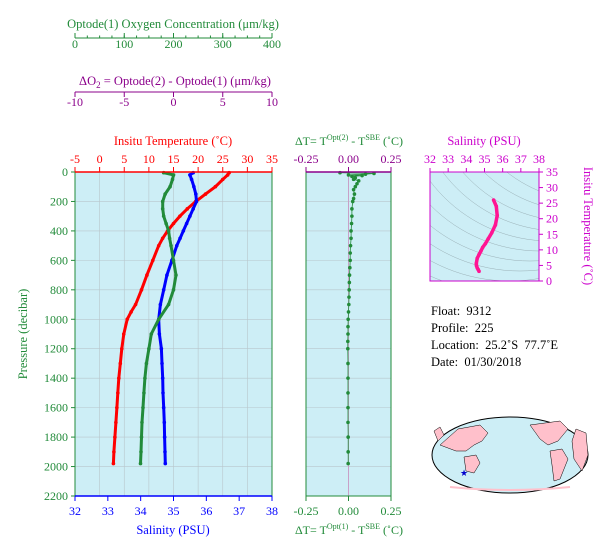 Image resolution: width=608 pixels, height=554 pixels. I want to click on temperature-tick-label: 5, so click(124, 159).